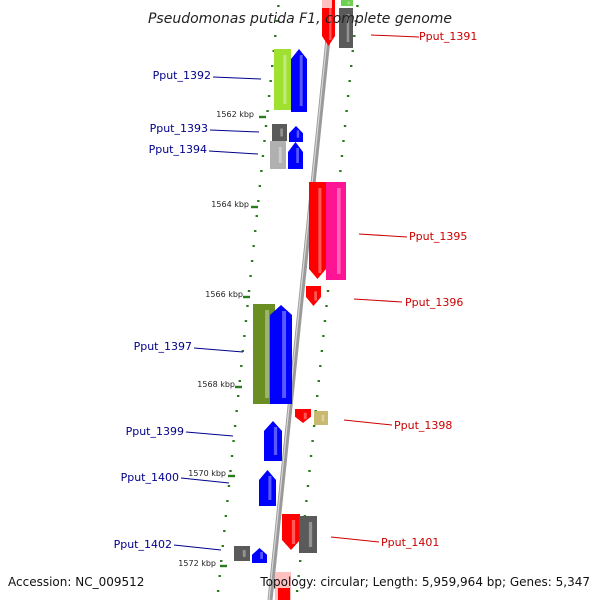  I want to click on gene-pput-1402-gray-highlight, so click(244, 553).